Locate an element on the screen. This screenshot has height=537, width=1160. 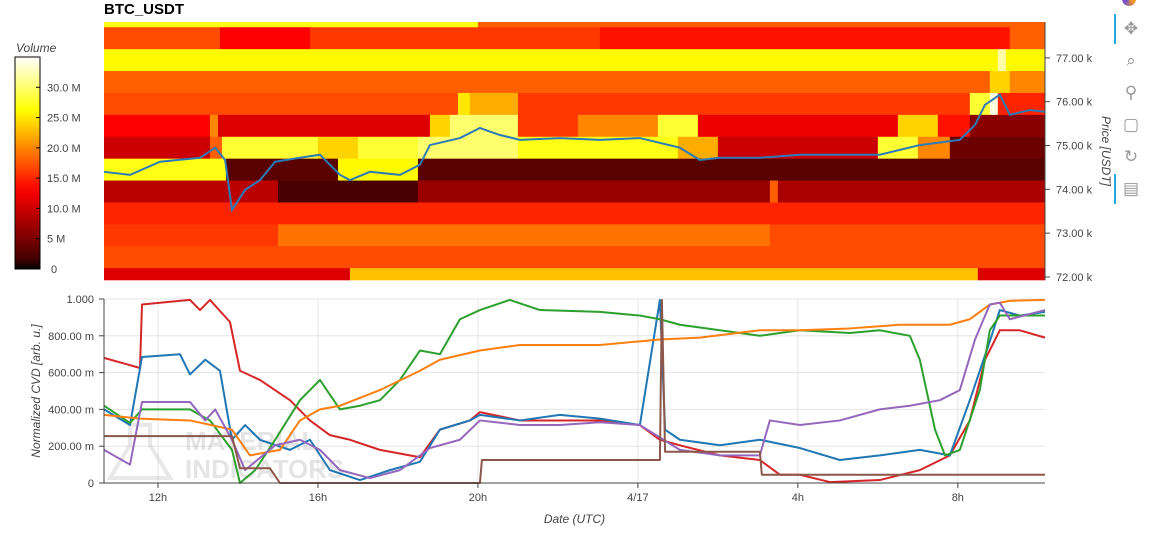
price-tick-label: 73.00 k is located at coordinates (1074, 234).